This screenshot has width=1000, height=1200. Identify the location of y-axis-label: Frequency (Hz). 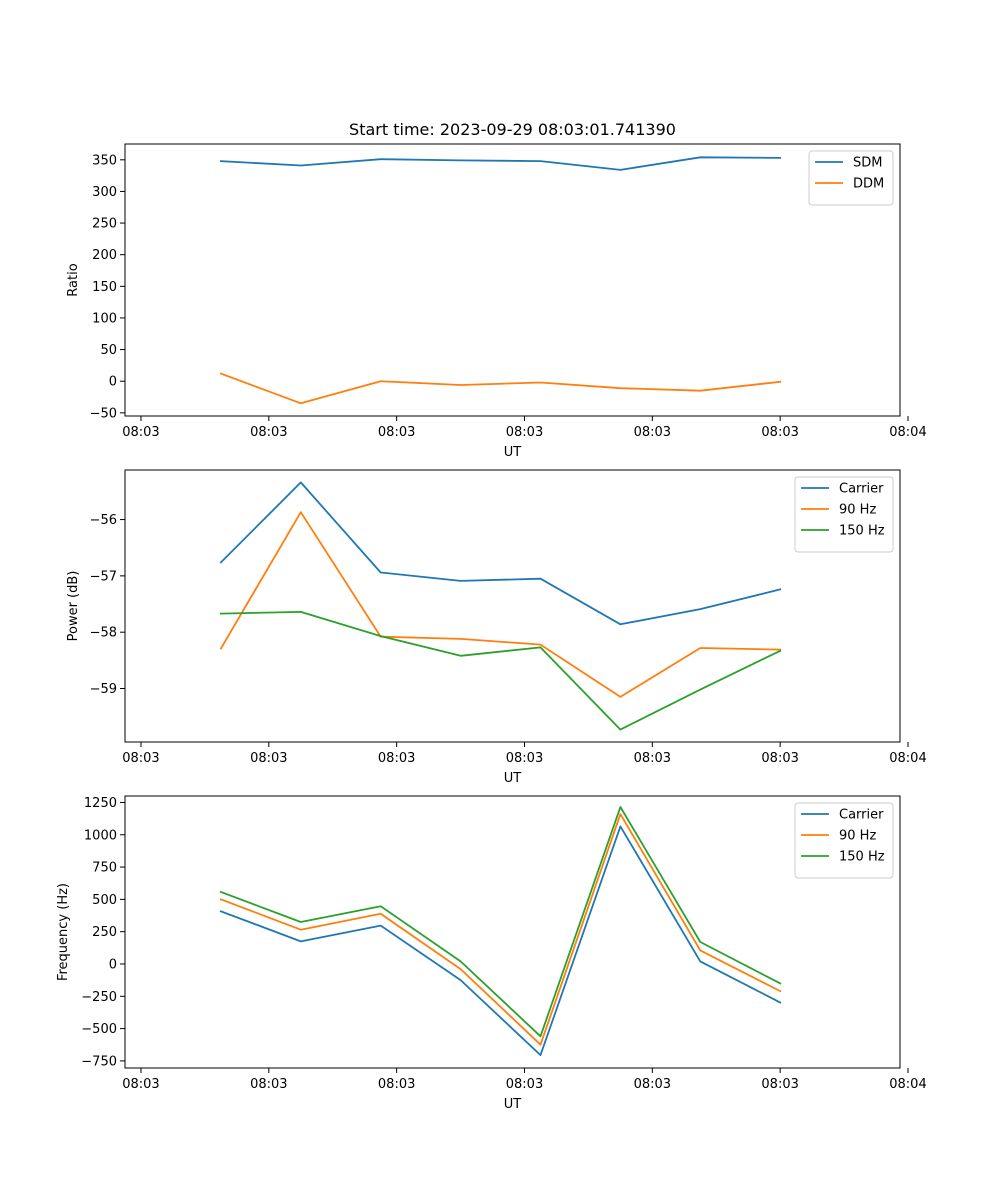
(63, 932).